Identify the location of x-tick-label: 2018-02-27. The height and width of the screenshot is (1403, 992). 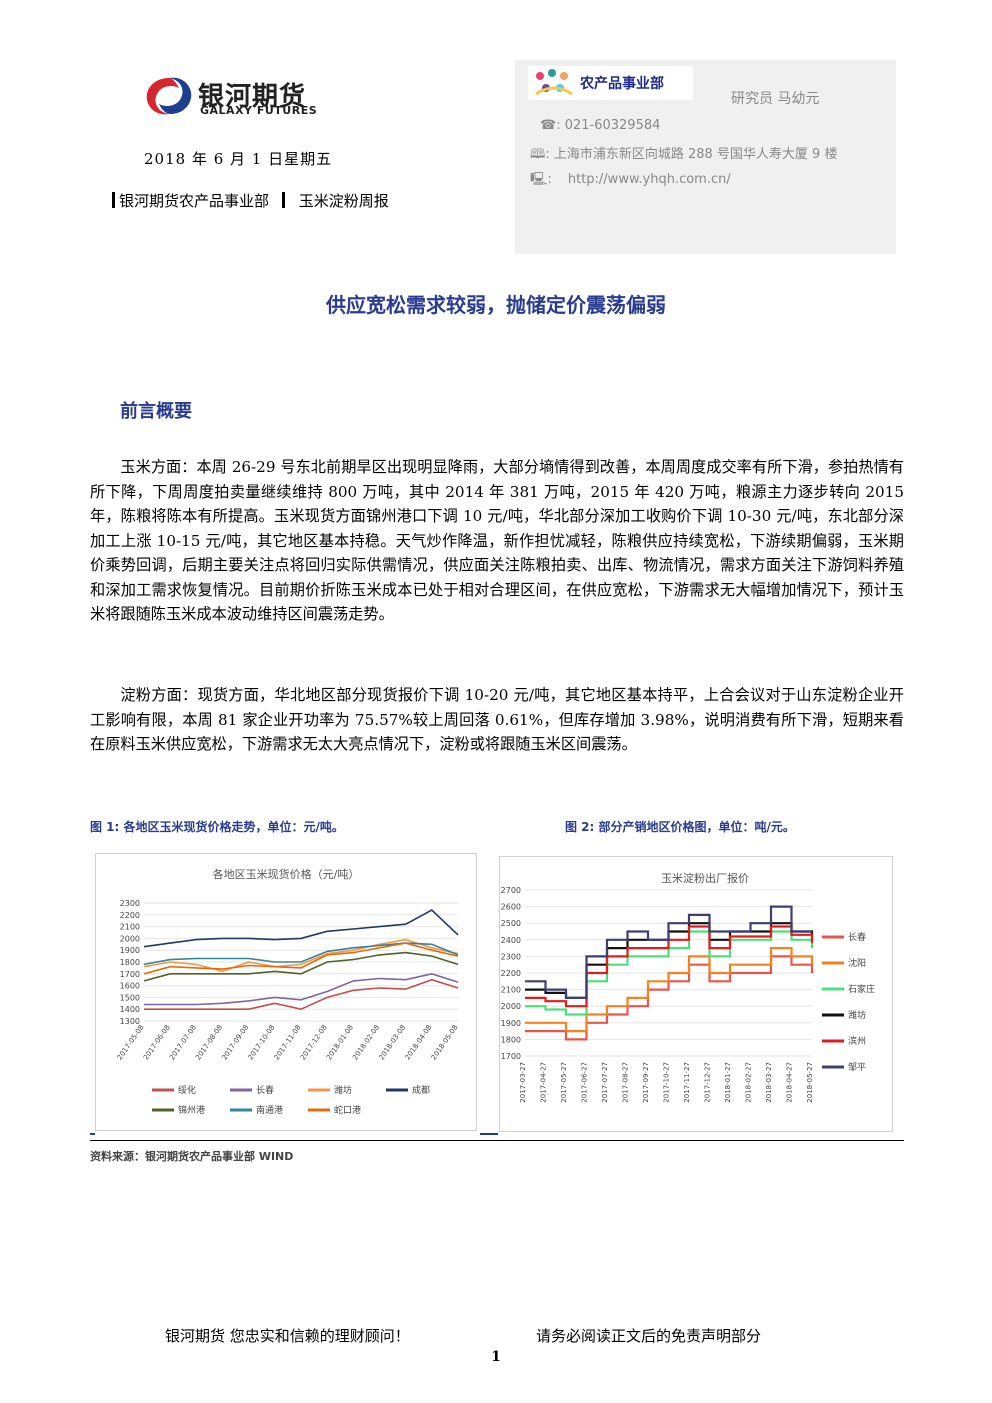
(749, 1082).